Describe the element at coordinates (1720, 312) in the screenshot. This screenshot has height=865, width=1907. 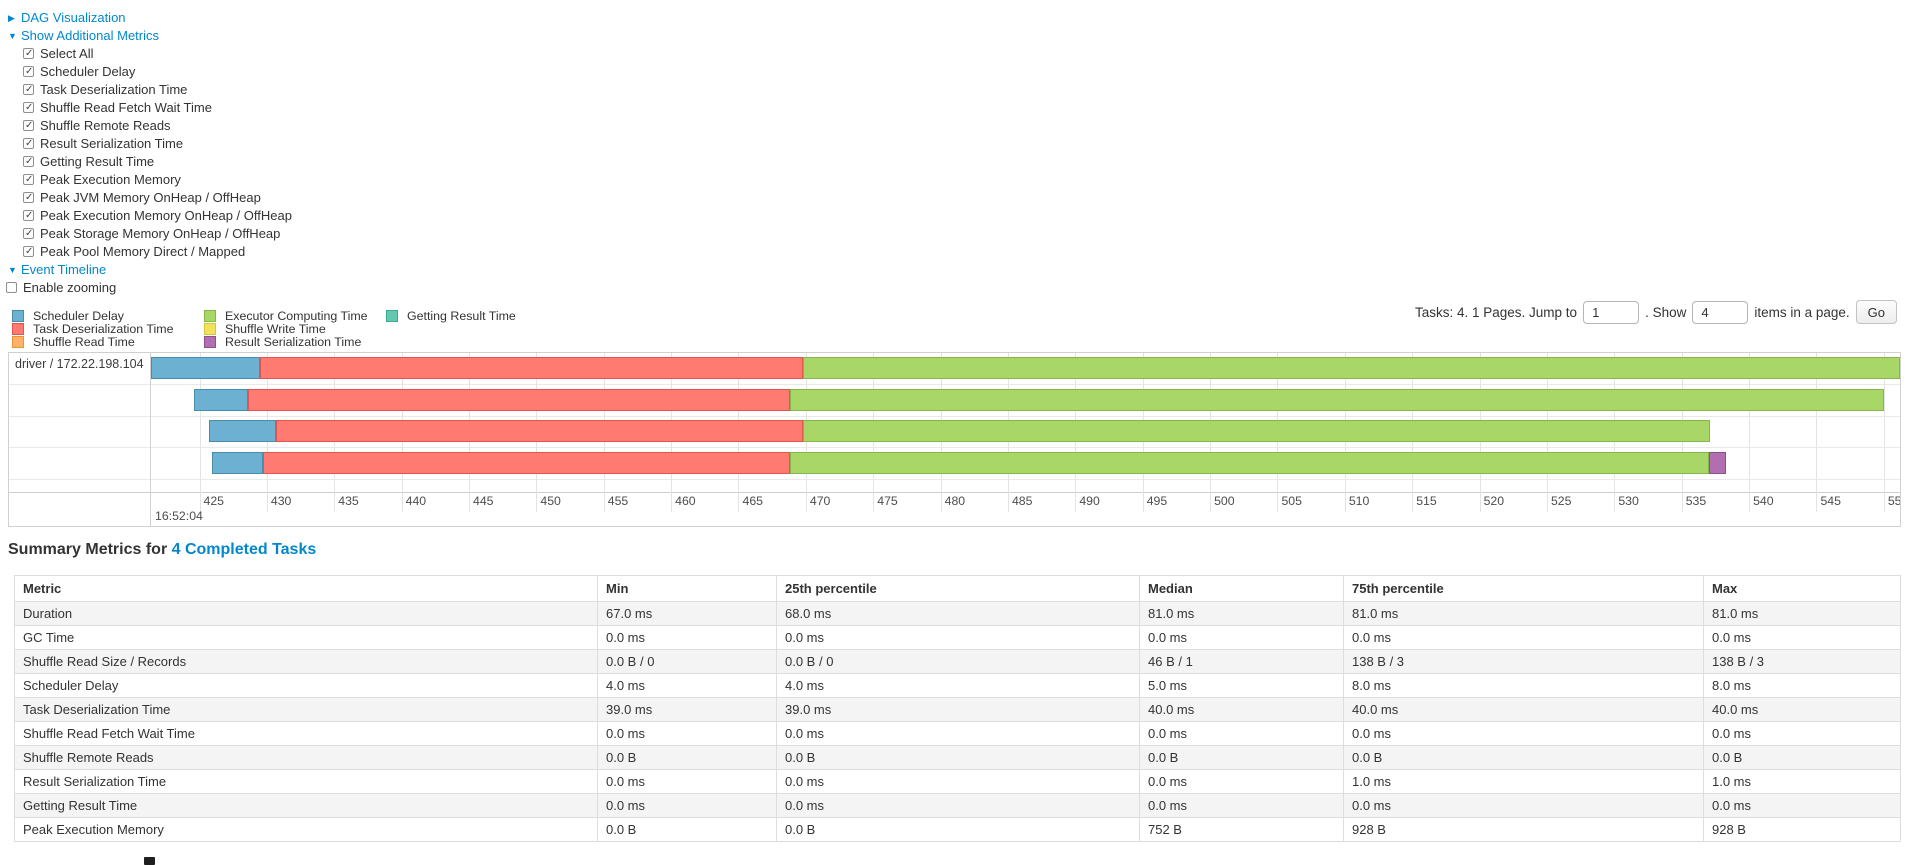
I see `items-per-page-input` at that location.